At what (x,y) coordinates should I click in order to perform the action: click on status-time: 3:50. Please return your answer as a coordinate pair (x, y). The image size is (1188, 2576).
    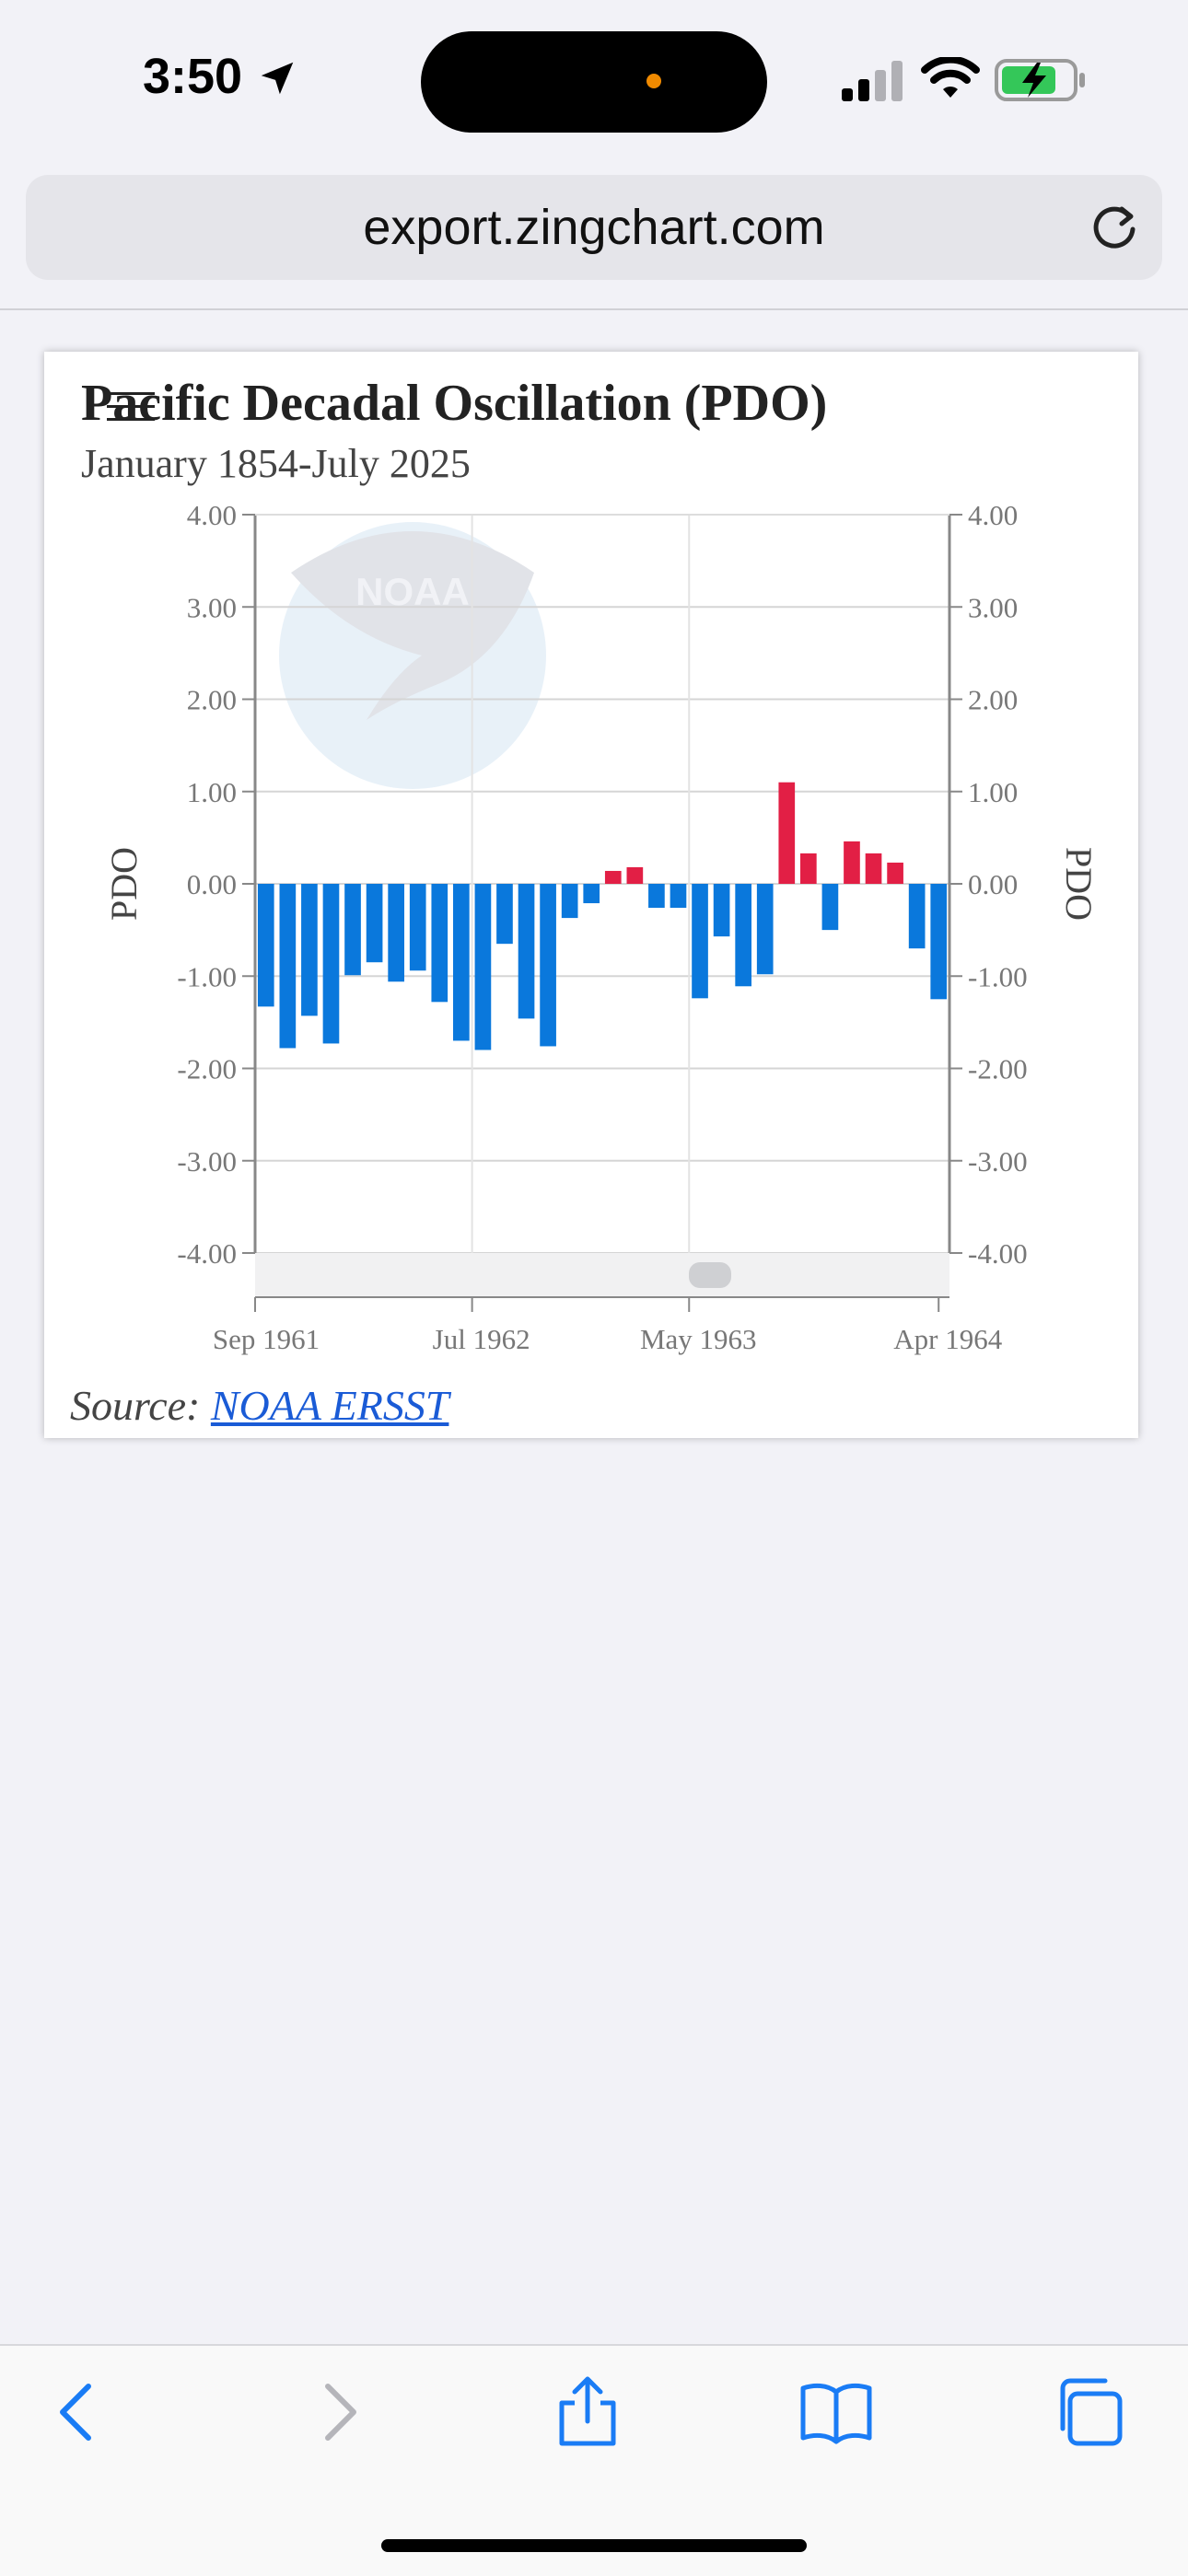
    Looking at the image, I should click on (193, 76).